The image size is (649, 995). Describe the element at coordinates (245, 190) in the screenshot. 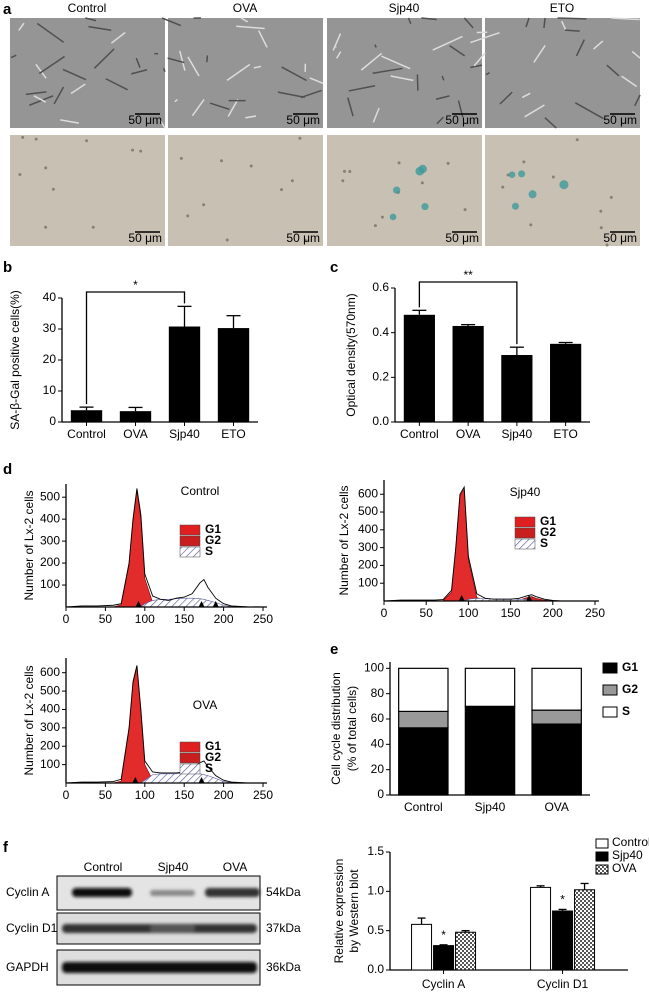

I see `micrograph` at that location.